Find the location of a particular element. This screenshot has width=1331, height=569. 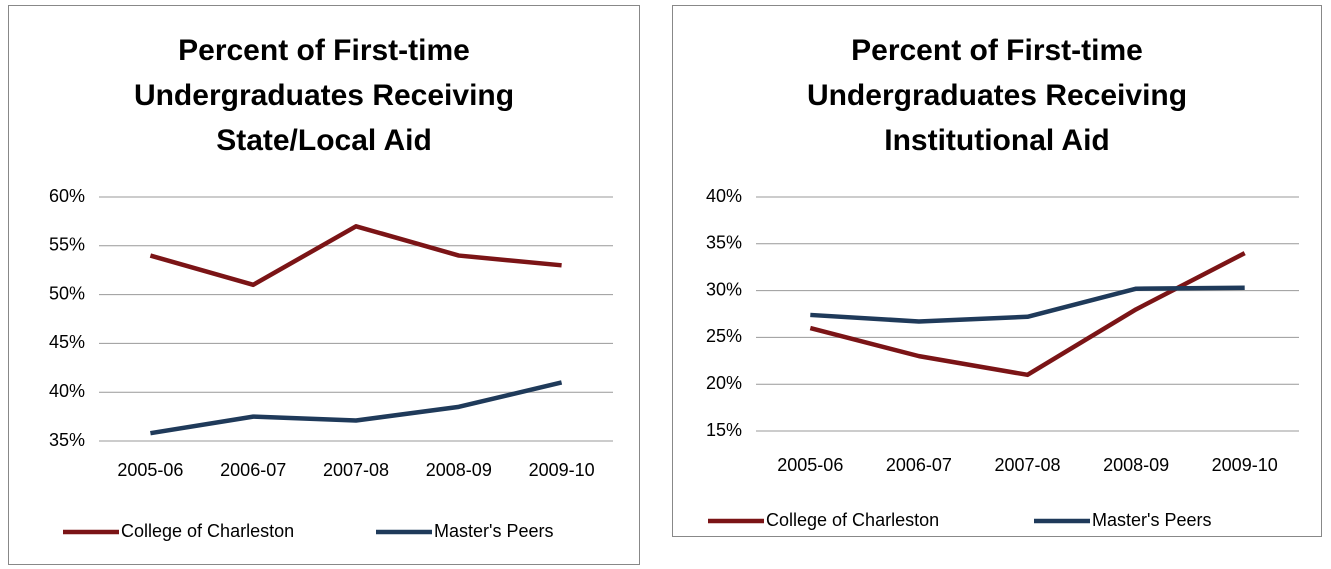

y-tick-label: 30% is located at coordinates (724, 289).